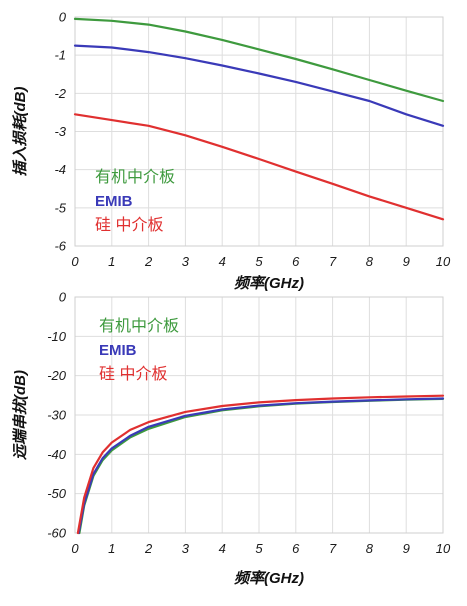 This screenshot has height=606, width=467. What do you see at coordinates (20, 132) in the screenshot?
I see `y-axis-title: 插入损耗(dB)` at bounding box center [20, 132].